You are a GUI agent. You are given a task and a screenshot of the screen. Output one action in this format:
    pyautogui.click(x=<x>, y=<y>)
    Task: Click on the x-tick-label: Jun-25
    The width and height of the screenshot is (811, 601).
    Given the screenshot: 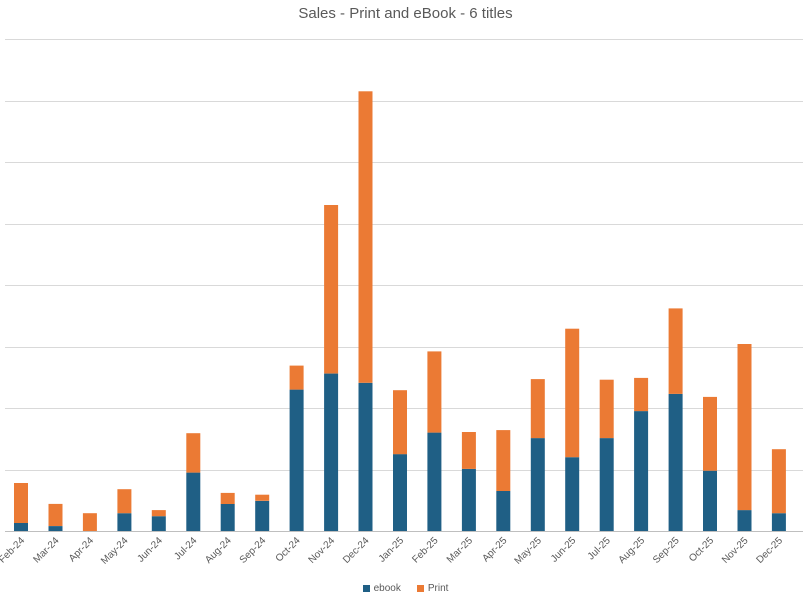 What is the action you would take?
    pyautogui.click(x=564, y=550)
    